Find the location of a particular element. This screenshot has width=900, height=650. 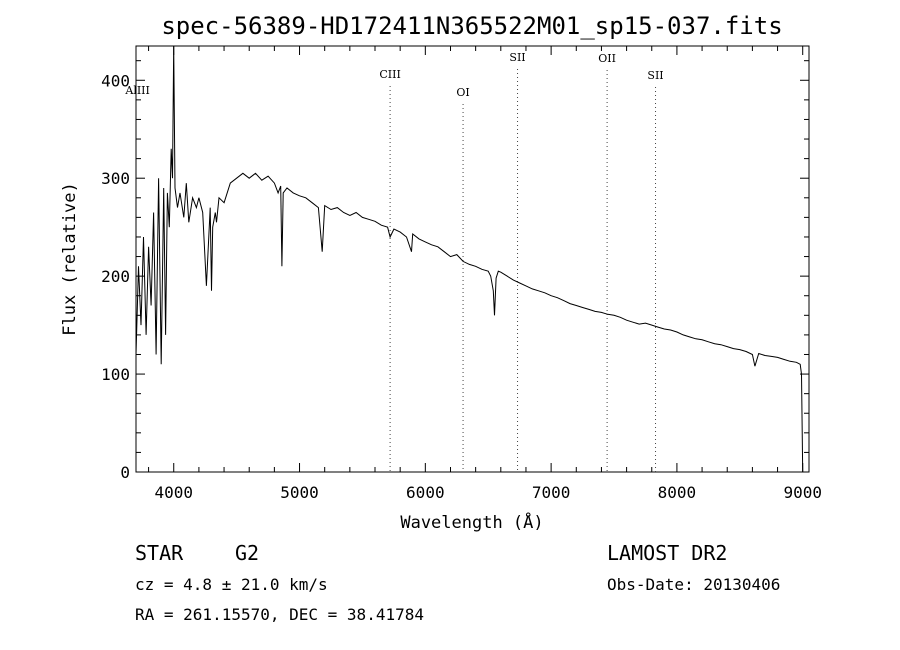

x-axis-label: Wavelength (Å) is located at coordinates (471, 522).